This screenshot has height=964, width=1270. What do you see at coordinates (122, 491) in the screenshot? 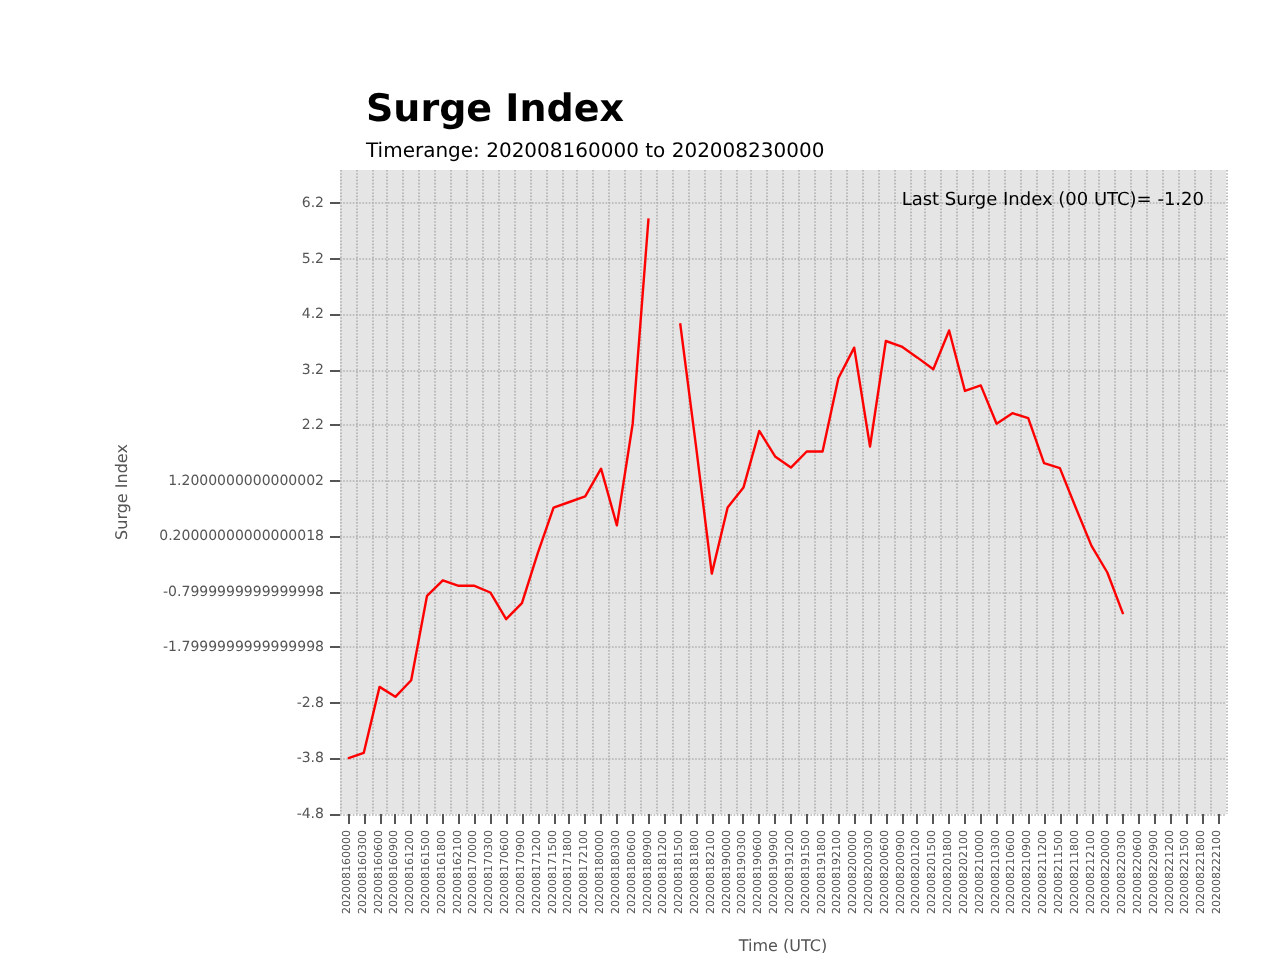
I see `y-axis-title: Surge Index` at bounding box center [122, 491].